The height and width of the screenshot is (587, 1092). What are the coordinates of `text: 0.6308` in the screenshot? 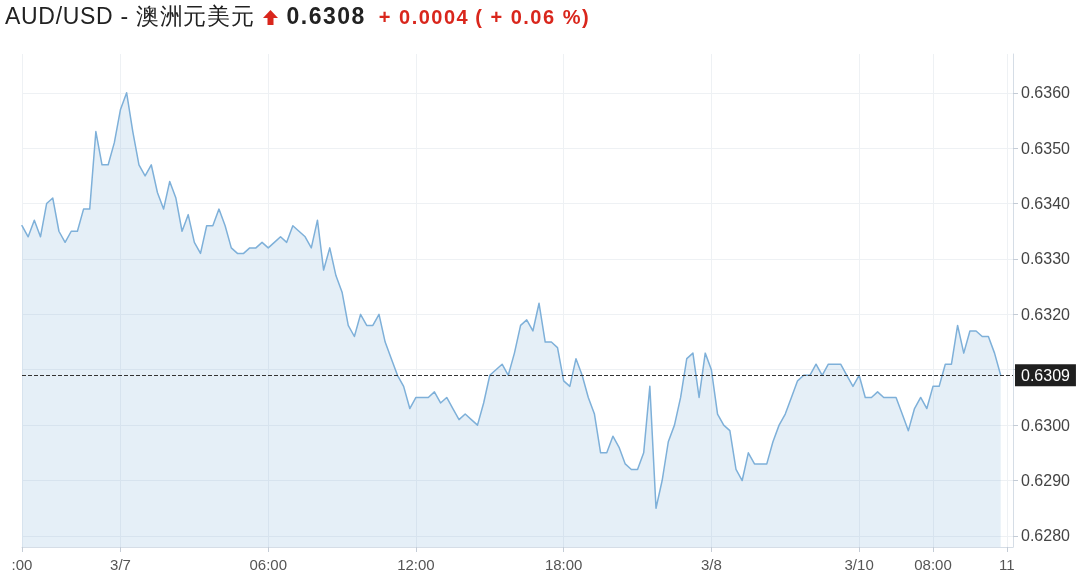 It's located at (326, 17).